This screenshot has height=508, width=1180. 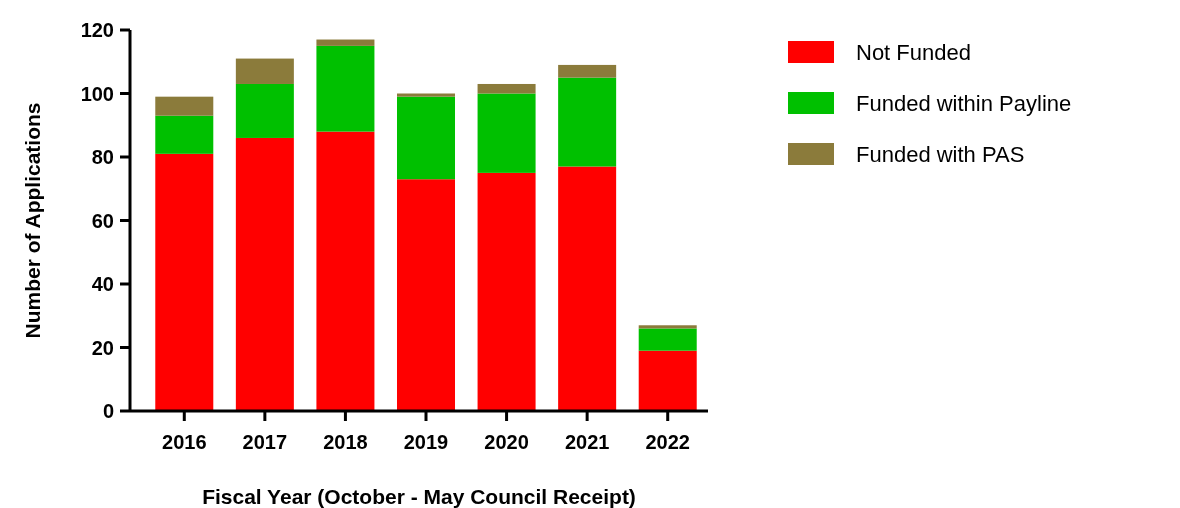 I want to click on x-tick-label: 2019, so click(x=426, y=442).